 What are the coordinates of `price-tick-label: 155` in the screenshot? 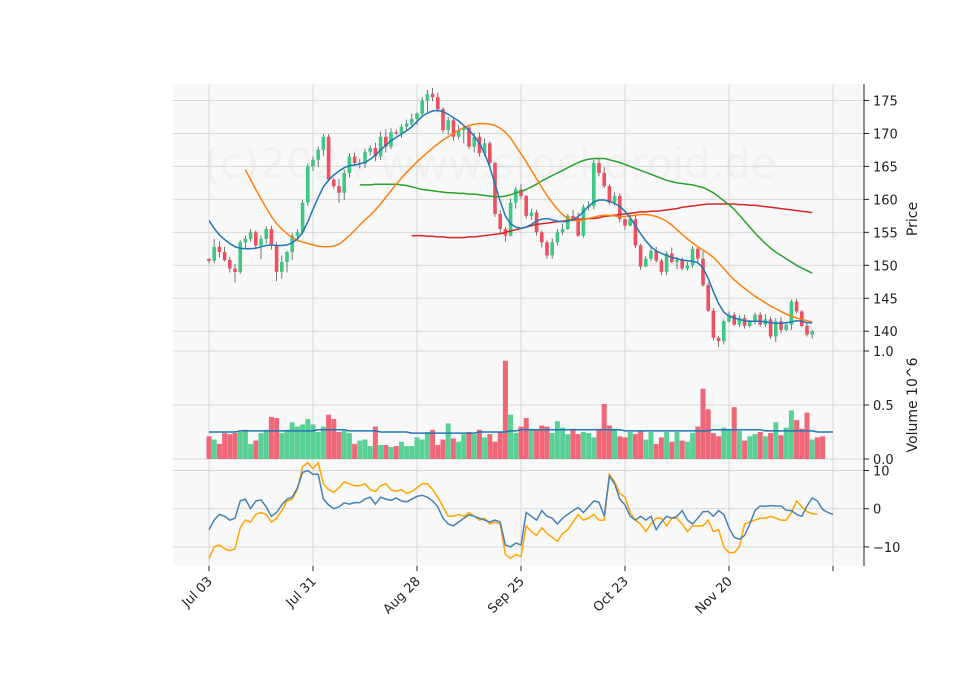 It's located at (885, 233).